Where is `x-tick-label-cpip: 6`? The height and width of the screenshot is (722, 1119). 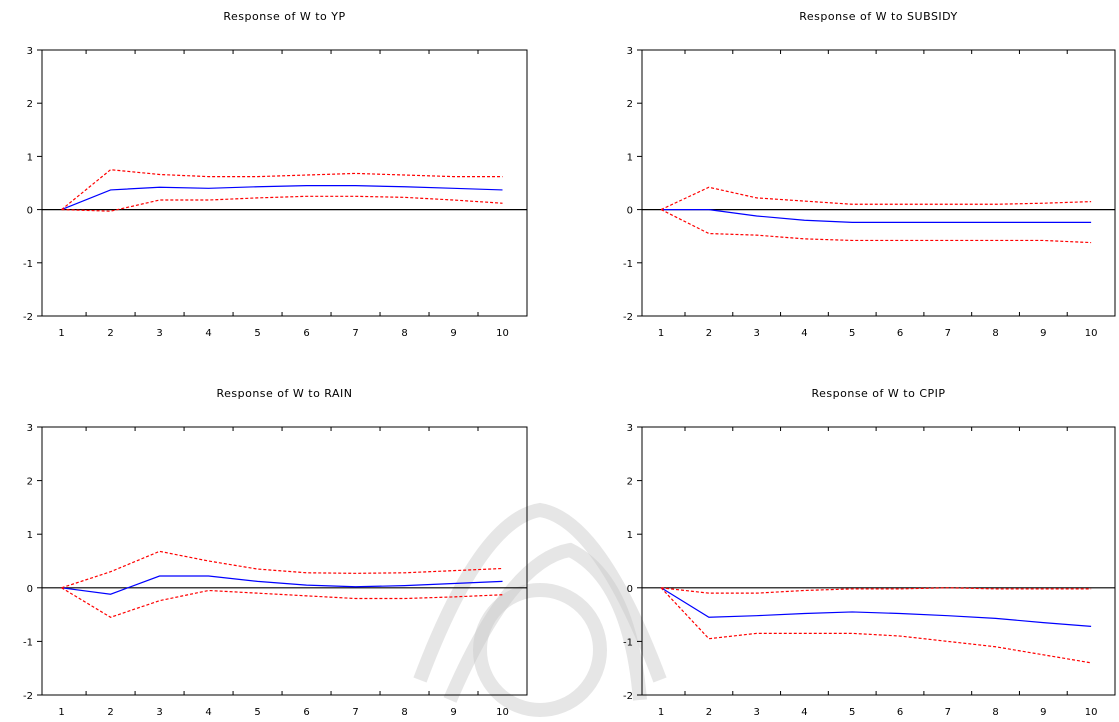
x-tick-label-cpip: 6 is located at coordinates (900, 712).